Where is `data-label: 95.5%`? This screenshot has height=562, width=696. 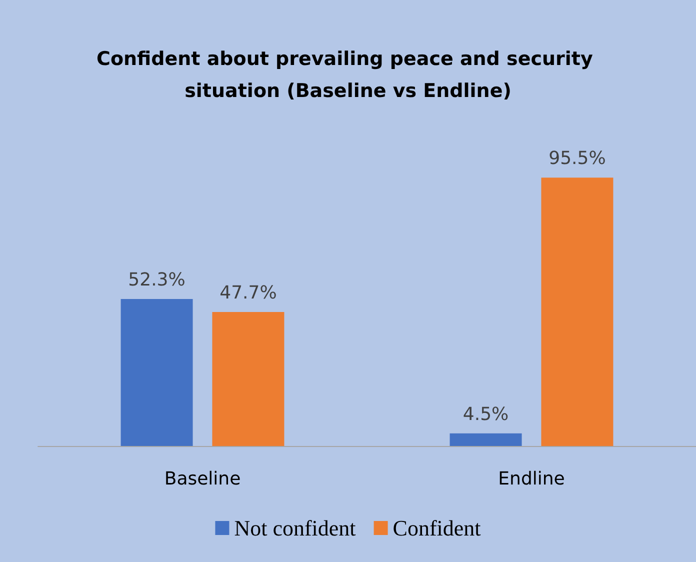 data-label: 95.5% is located at coordinates (577, 159).